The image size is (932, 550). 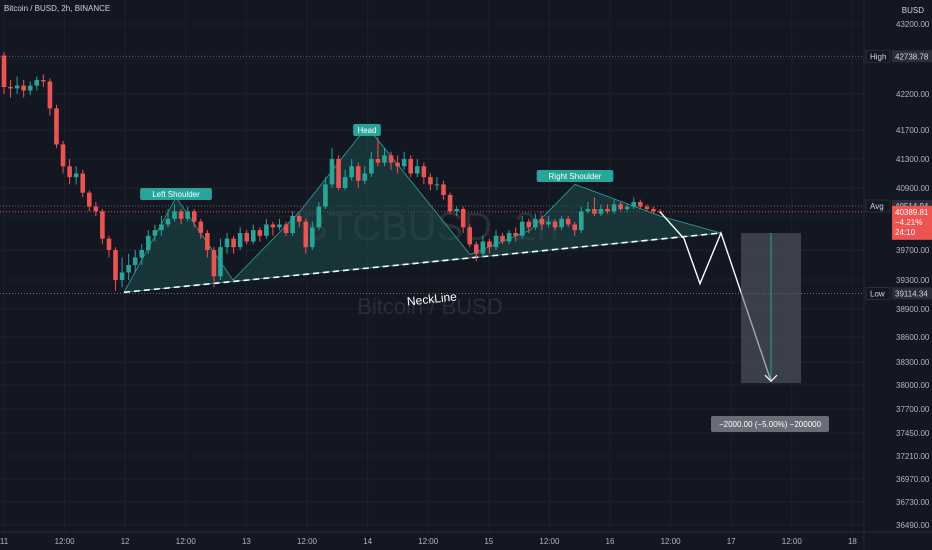 I want to click on high-value: 42738.78, so click(x=912, y=56).